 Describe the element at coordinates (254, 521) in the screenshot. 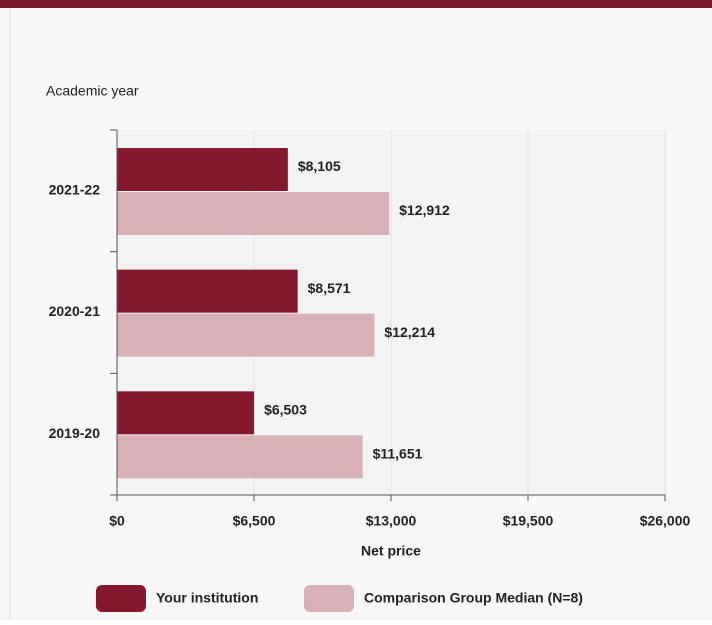

I see `x-tick-label: $6,500` at that location.